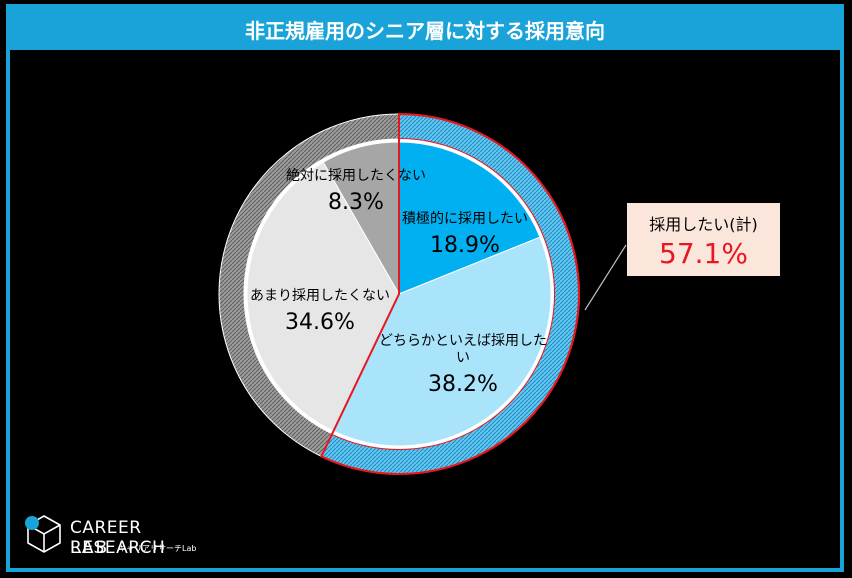 Image resolution: width=852 pixels, height=578 pixels. Describe the element at coordinates (356, 176) in the screenshot. I see `slice-label-3: 絶対に採用したくない` at that location.